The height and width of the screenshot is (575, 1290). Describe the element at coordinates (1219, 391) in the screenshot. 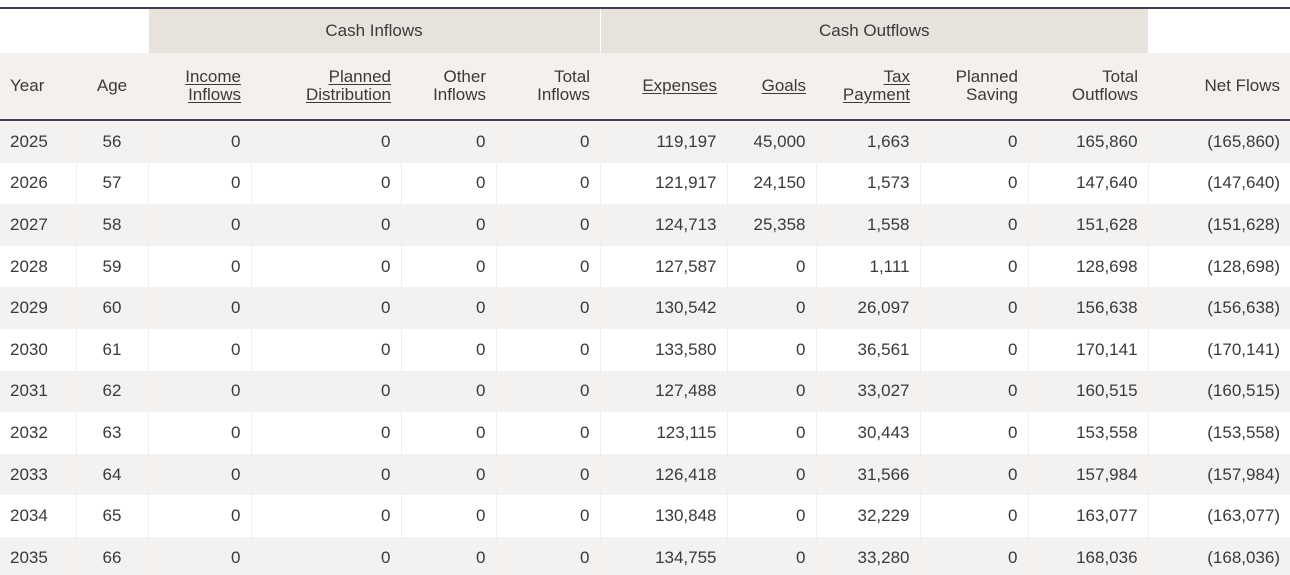

I see `cell-net-flows: (160,515)` at that location.